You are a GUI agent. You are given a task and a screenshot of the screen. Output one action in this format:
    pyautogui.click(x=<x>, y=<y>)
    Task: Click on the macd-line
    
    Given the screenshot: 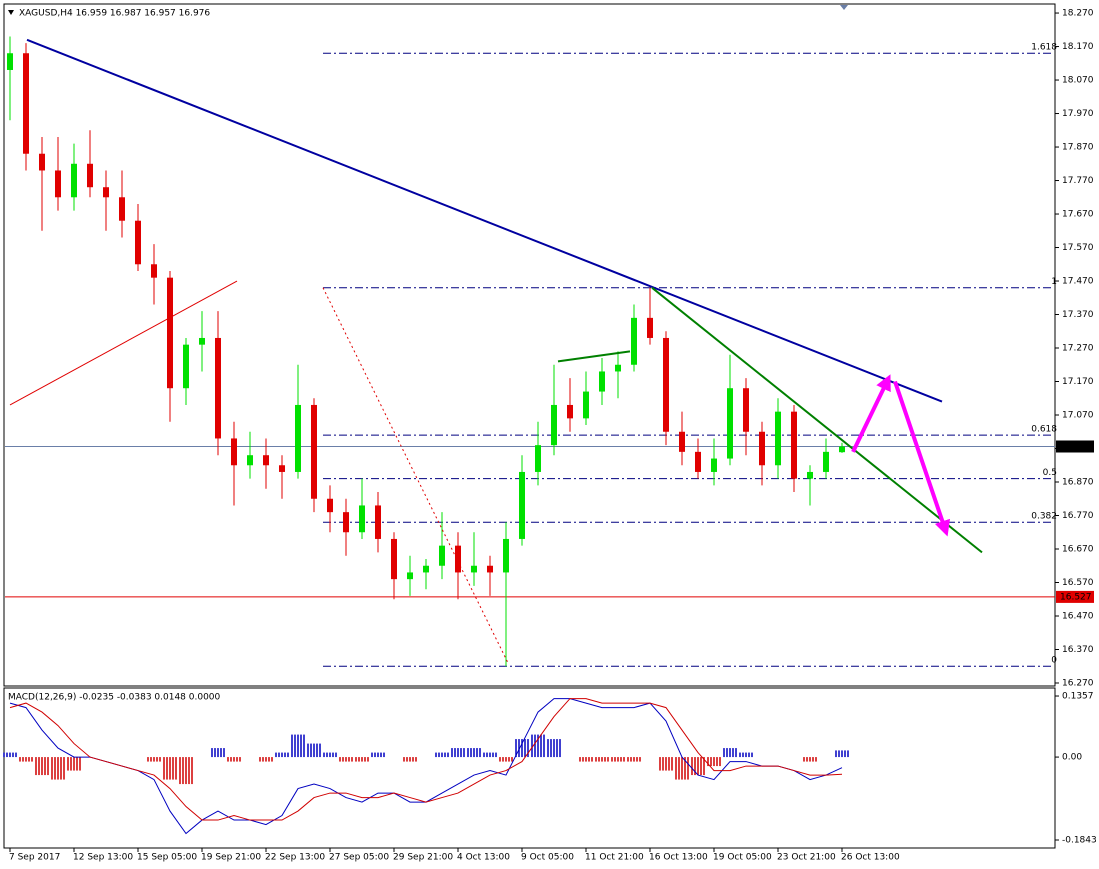 What is the action you would take?
    pyautogui.click(x=426, y=759)
    